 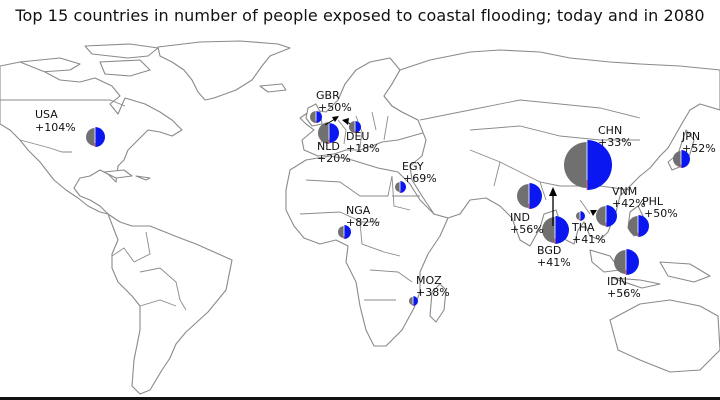 I want to click on label-deu-change: +18%, so click(x=363, y=148).